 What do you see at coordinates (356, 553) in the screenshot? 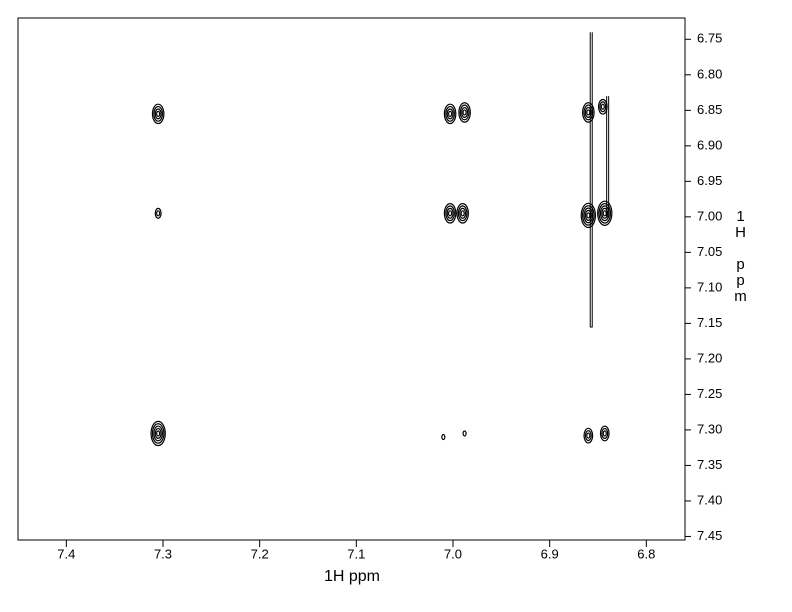
I see `x-tick-label: 7.1` at bounding box center [356, 553].